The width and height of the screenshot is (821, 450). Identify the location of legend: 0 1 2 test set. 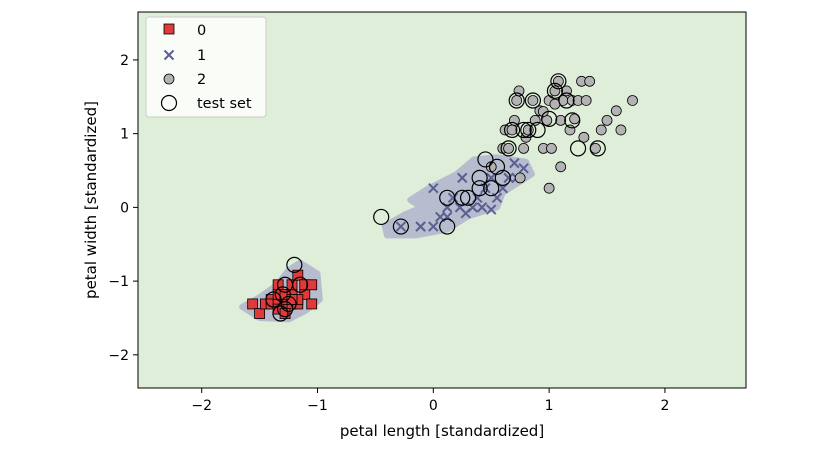
(206, 67).